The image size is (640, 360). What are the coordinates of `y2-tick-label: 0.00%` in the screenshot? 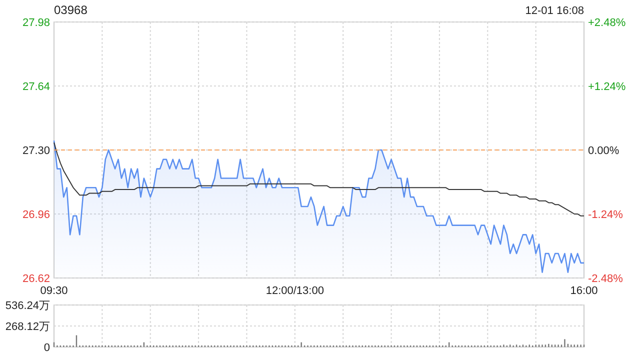 It's located at (604, 150).